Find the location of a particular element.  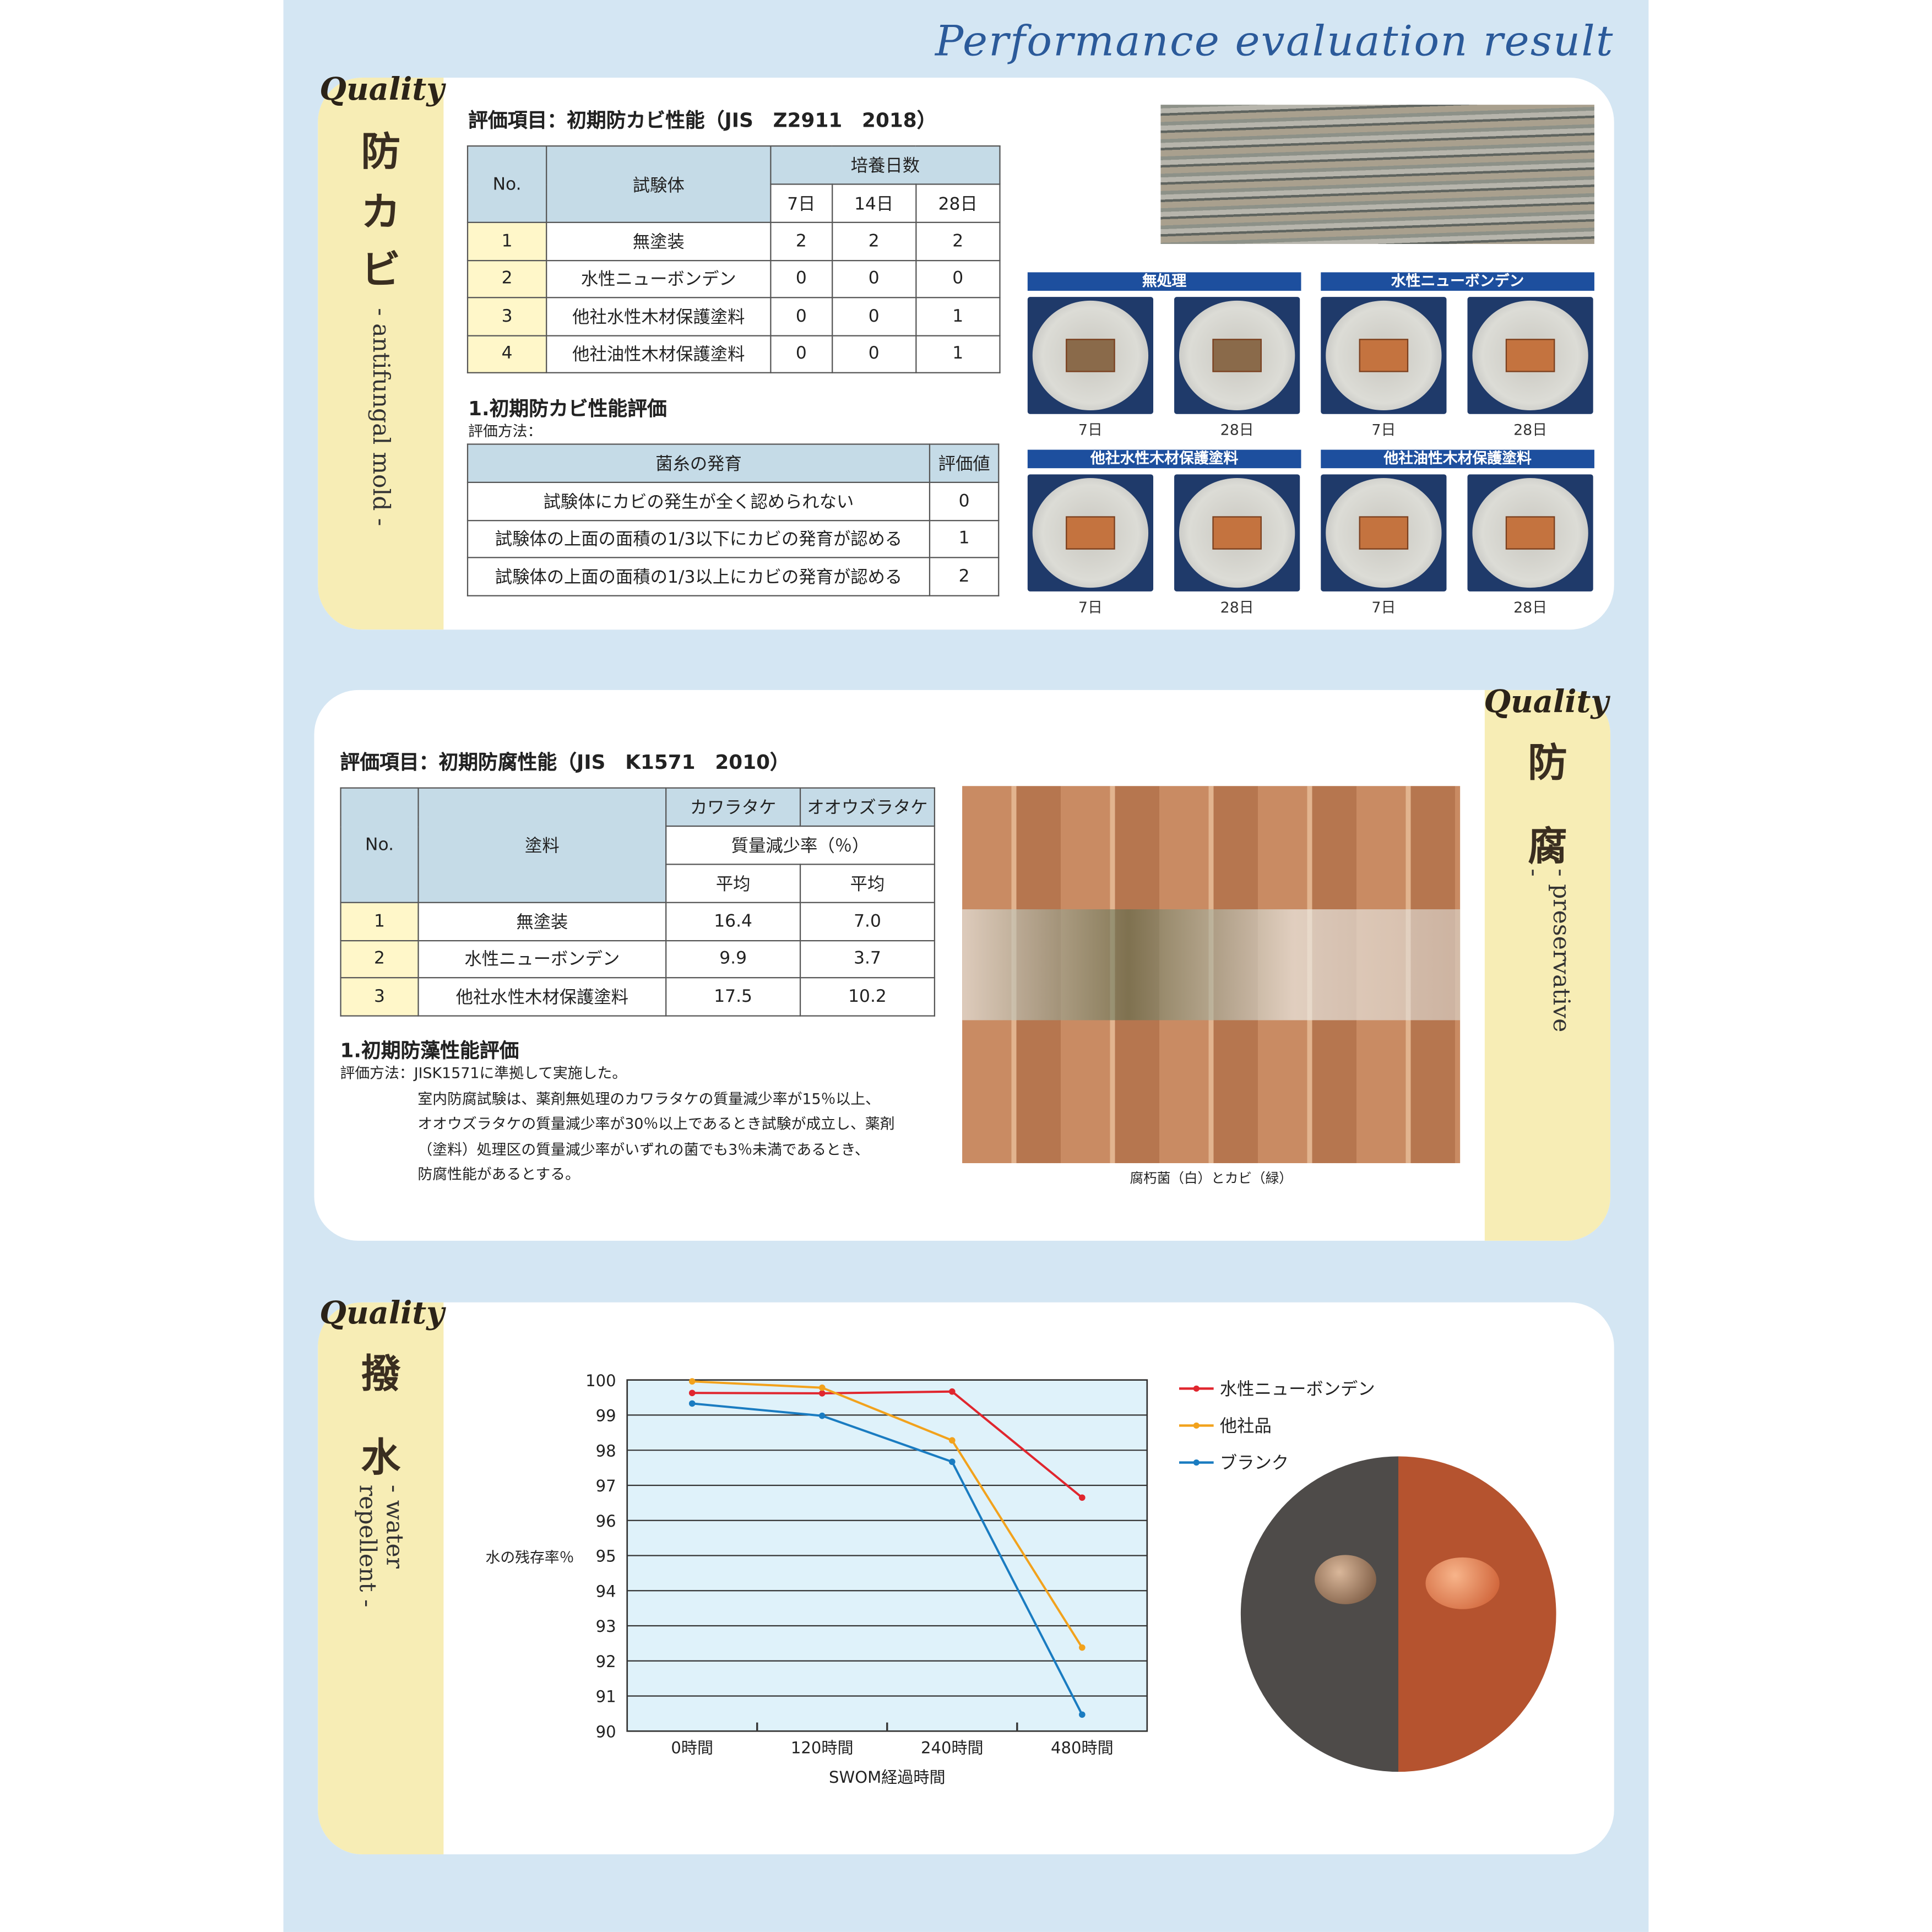

eval-line: オオウズラタケの質量減少率が30％以上であるとき試験が成立し、薬剤 is located at coordinates (656, 1123).